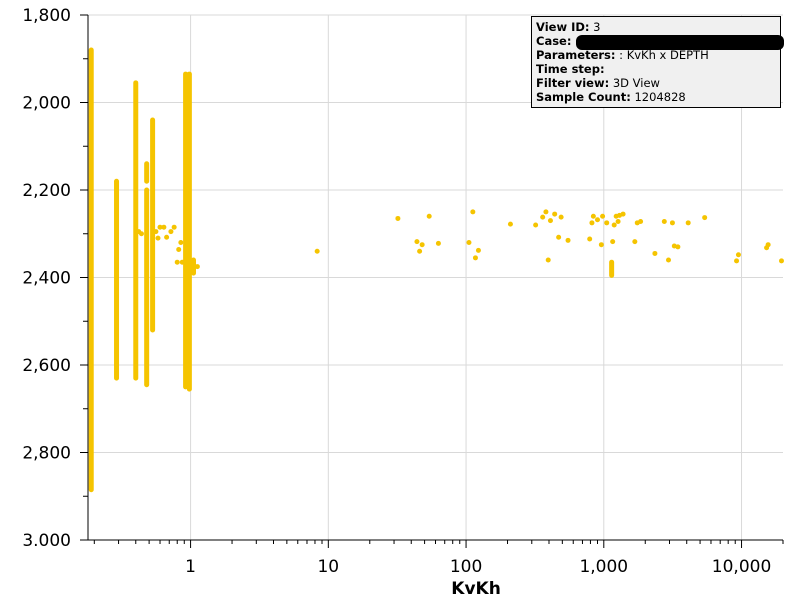  What do you see at coordinates (595, 27) in the screenshot?
I see `info-value: 3` at bounding box center [595, 27].